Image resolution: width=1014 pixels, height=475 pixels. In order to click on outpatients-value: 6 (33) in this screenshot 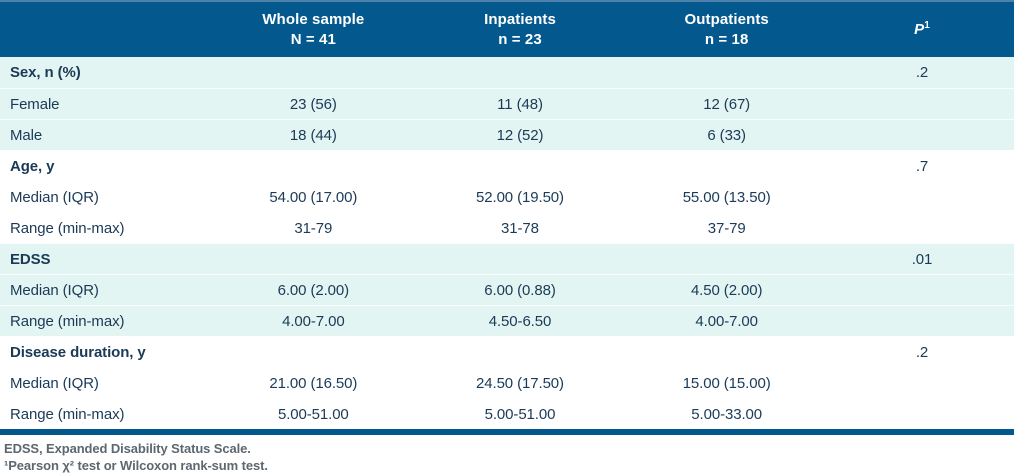, I will do `click(726, 135)`.